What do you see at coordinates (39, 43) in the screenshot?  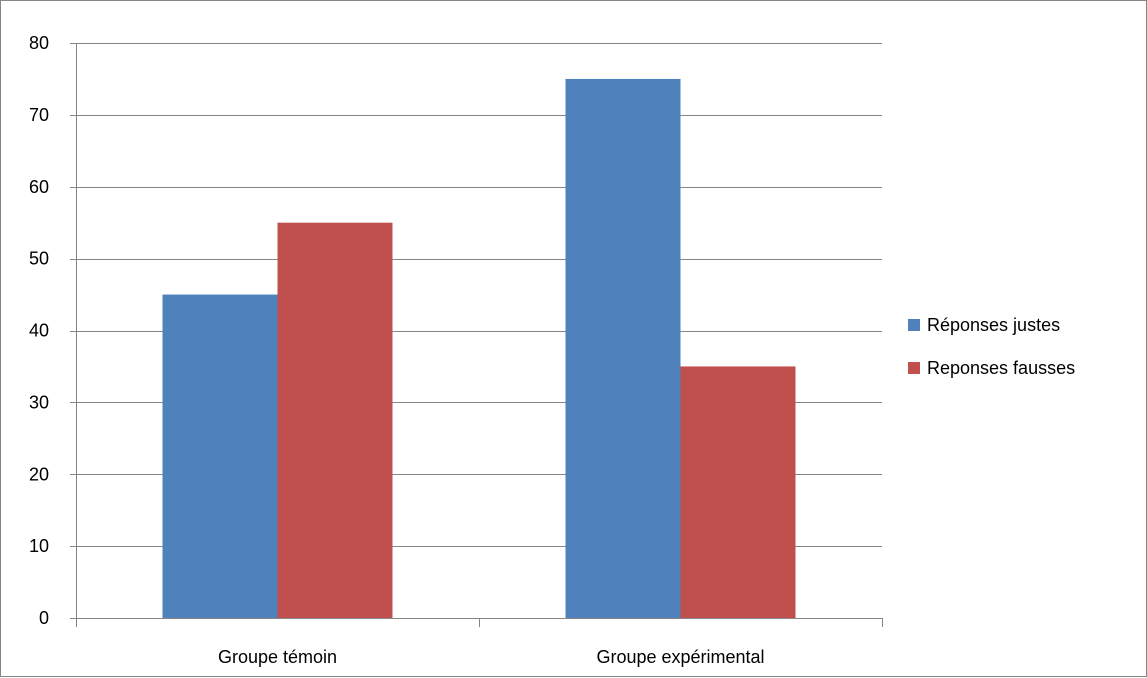 I see `y-tick-label: 80` at bounding box center [39, 43].